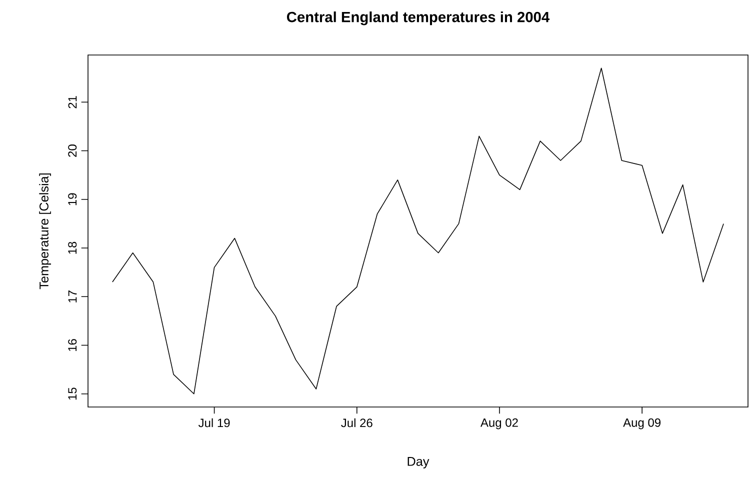 Image resolution: width=751 pixels, height=489 pixels. Describe the element at coordinates (419, 462) in the screenshot. I see `x-axis-title: Day` at that location.